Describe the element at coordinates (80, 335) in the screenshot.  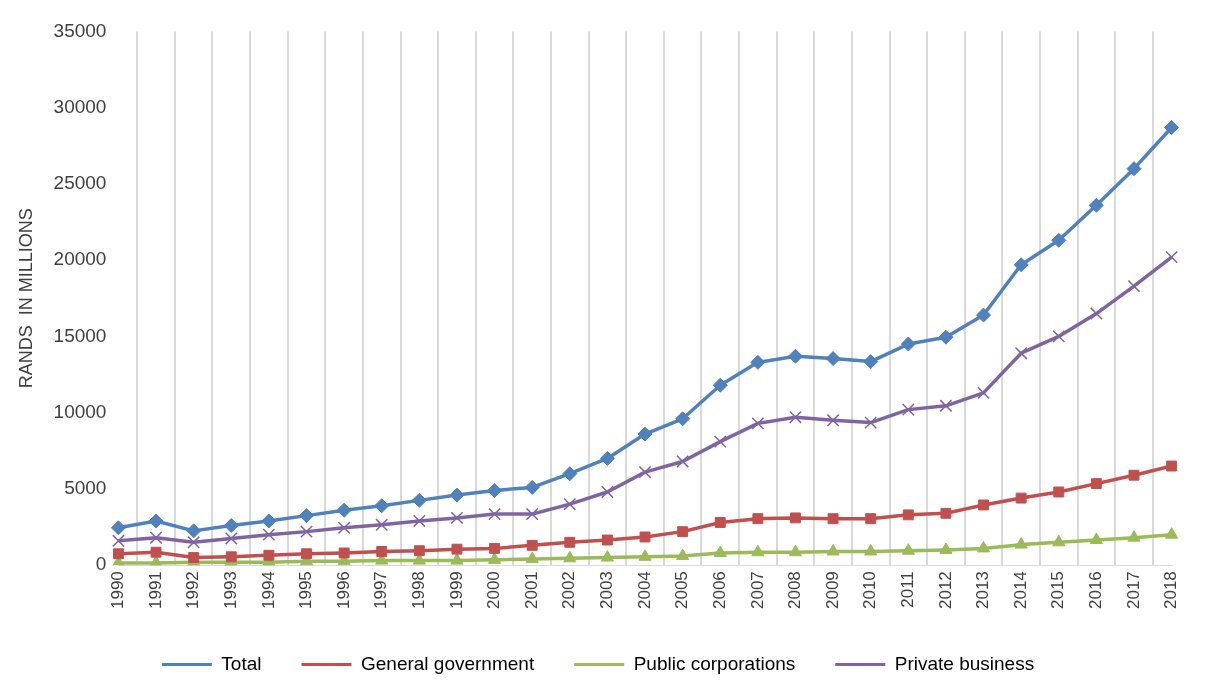
I see `y-tick-label: 15000` at that location.